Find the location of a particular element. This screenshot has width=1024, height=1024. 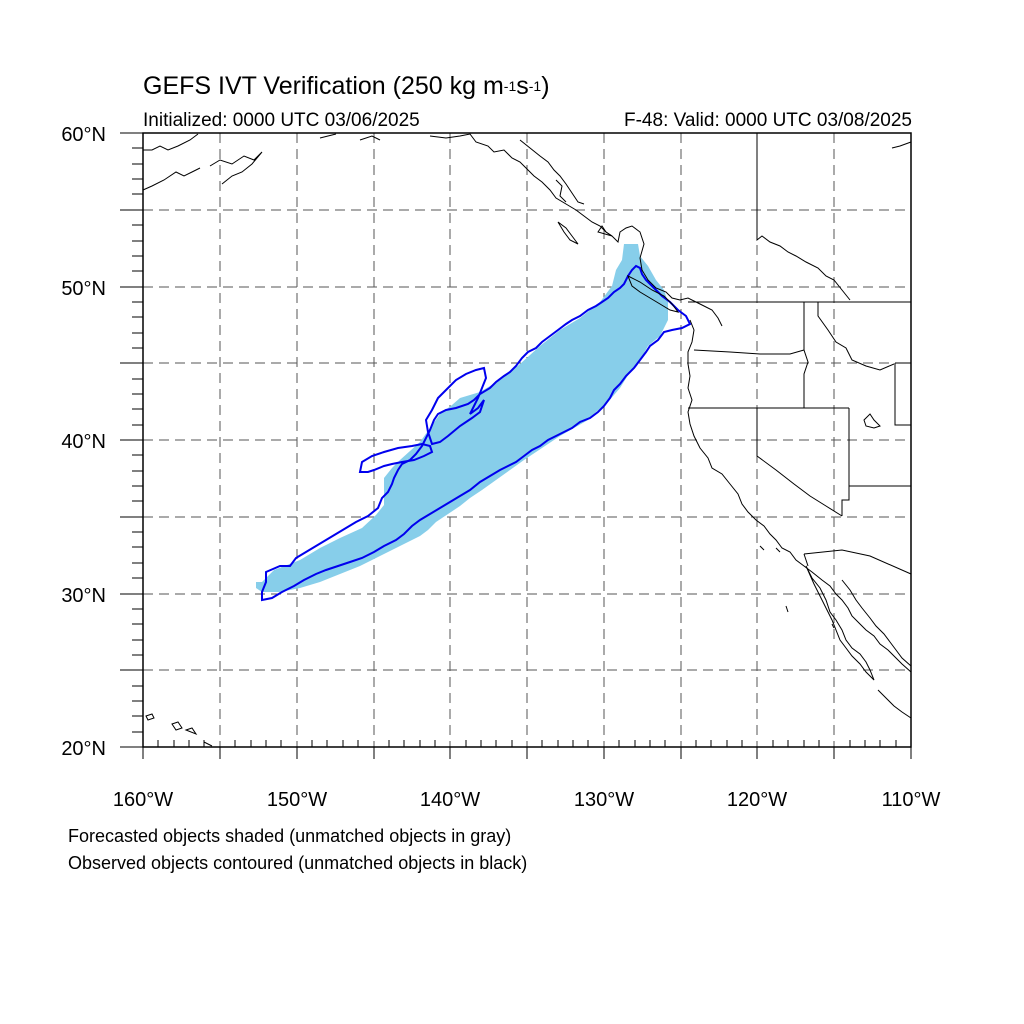

initialized-time: Initialized: 0000 UTC 03/06/2025 is located at coordinates (281, 120).